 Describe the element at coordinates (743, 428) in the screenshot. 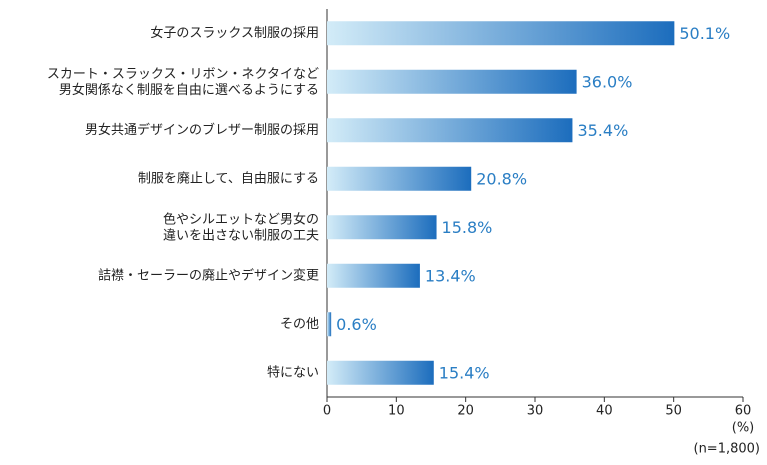

I see `x-unit: (%)` at that location.